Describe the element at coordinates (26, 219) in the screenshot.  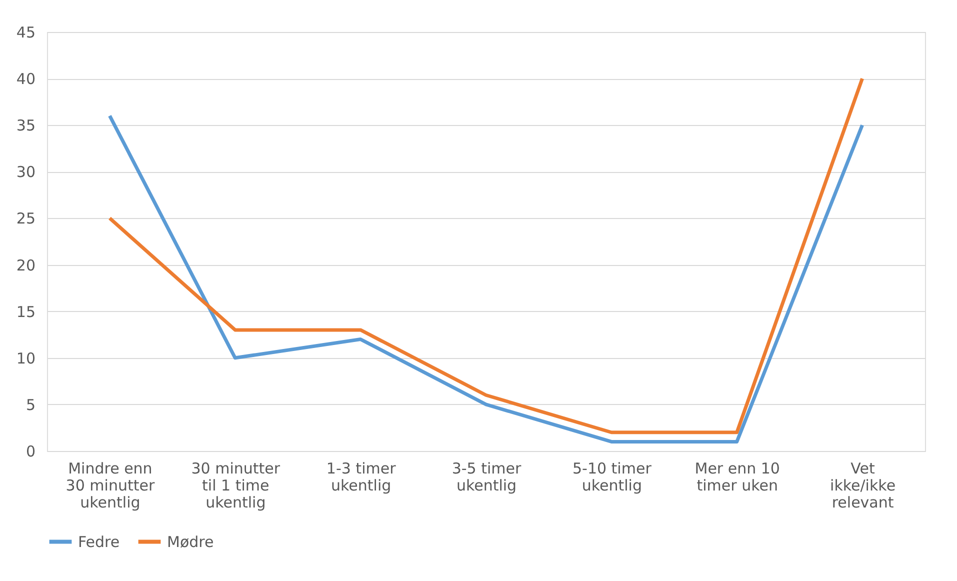
I see `y-tick-label: 25` at that location.